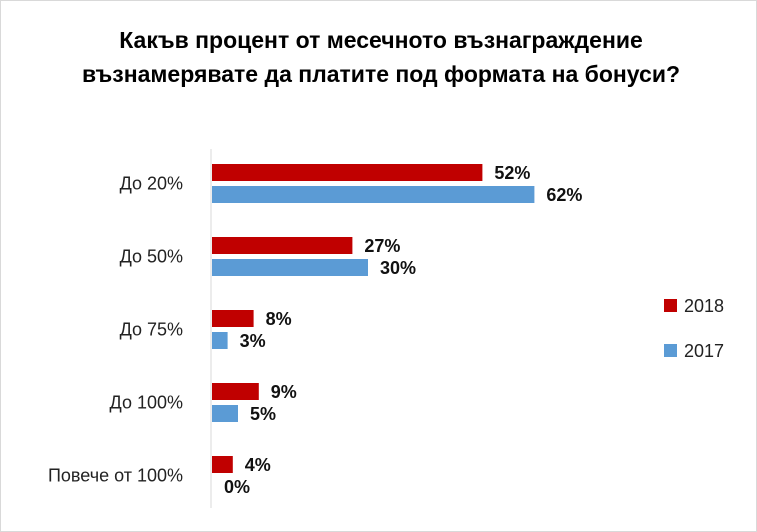 The width and height of the screenshot is (757, 532). What do you see at coordinates (253, 341) in the screenshot?
I see `data-label: 3%` at bounding box center [253, 341].